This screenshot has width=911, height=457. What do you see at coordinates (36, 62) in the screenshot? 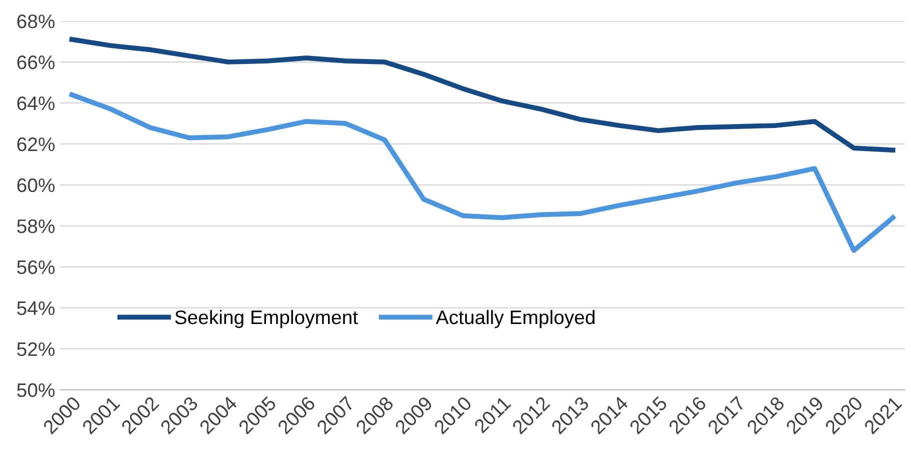
I see `y-tick-label: 66%` at bounding box center [36, 62].